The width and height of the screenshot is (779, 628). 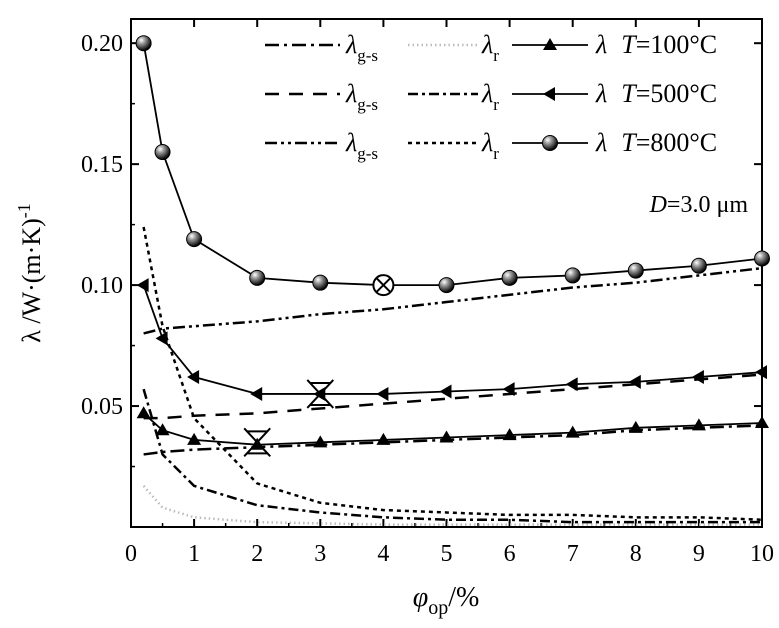 I want to click on y-axis-title: λ /W·(m·K)-1, so click(x=30, y=273).